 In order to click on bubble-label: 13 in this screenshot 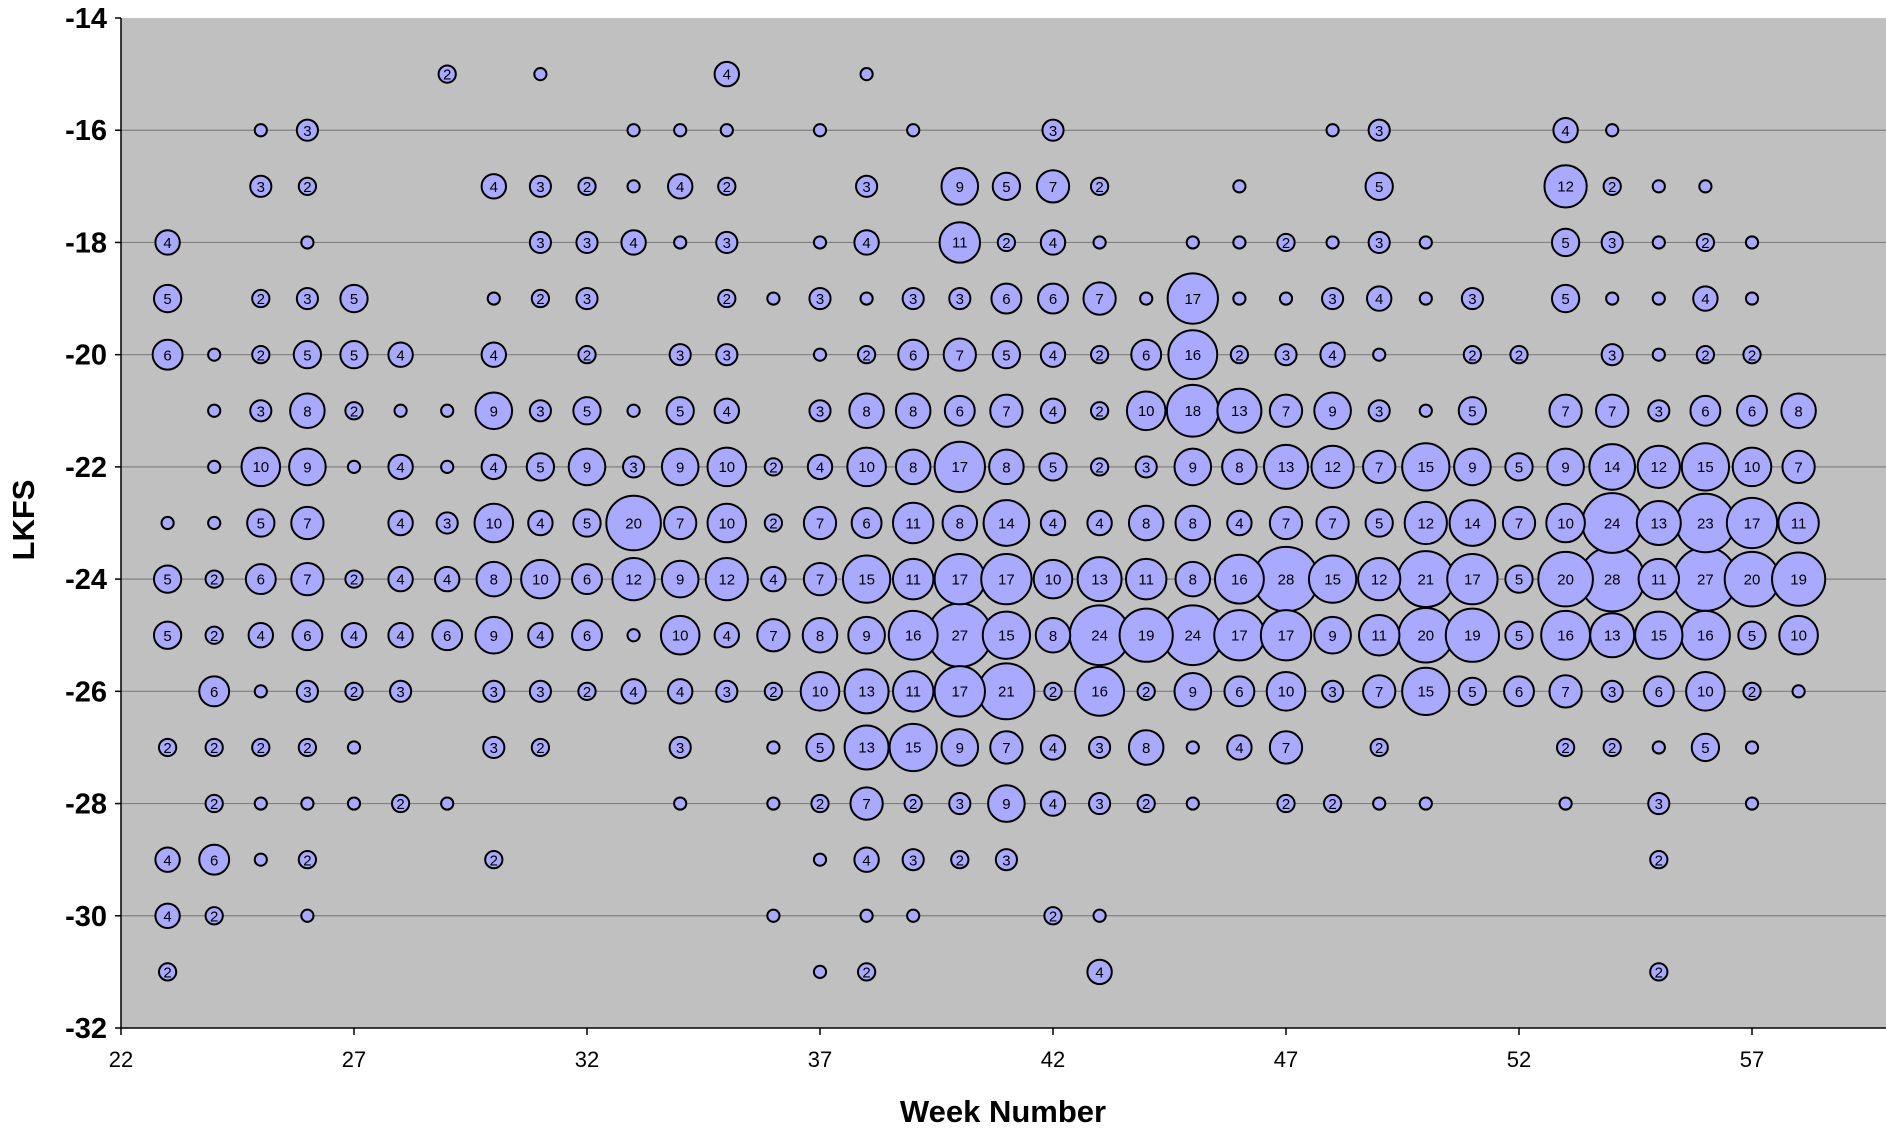, I will do `click(1239, 411)`.